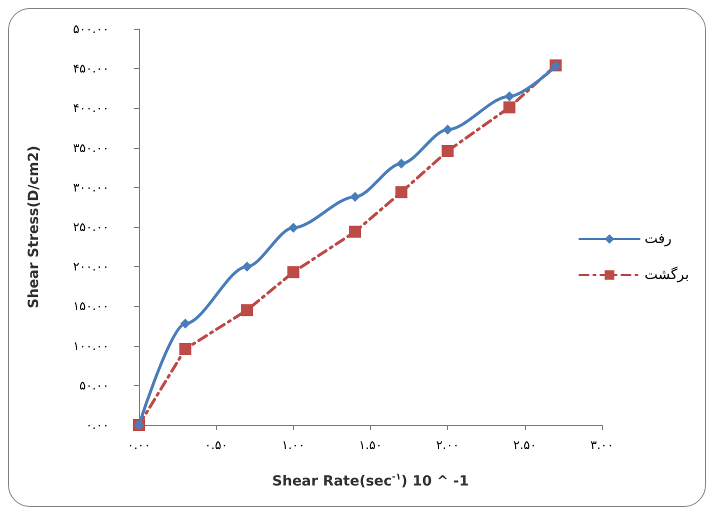 The width and height of the screenshot is (714, 515). What do you see at coordinates (370, 445) in the screenshot?
I see `x-tick-label: ۱.۵۰` at bounding box center [370, 445].